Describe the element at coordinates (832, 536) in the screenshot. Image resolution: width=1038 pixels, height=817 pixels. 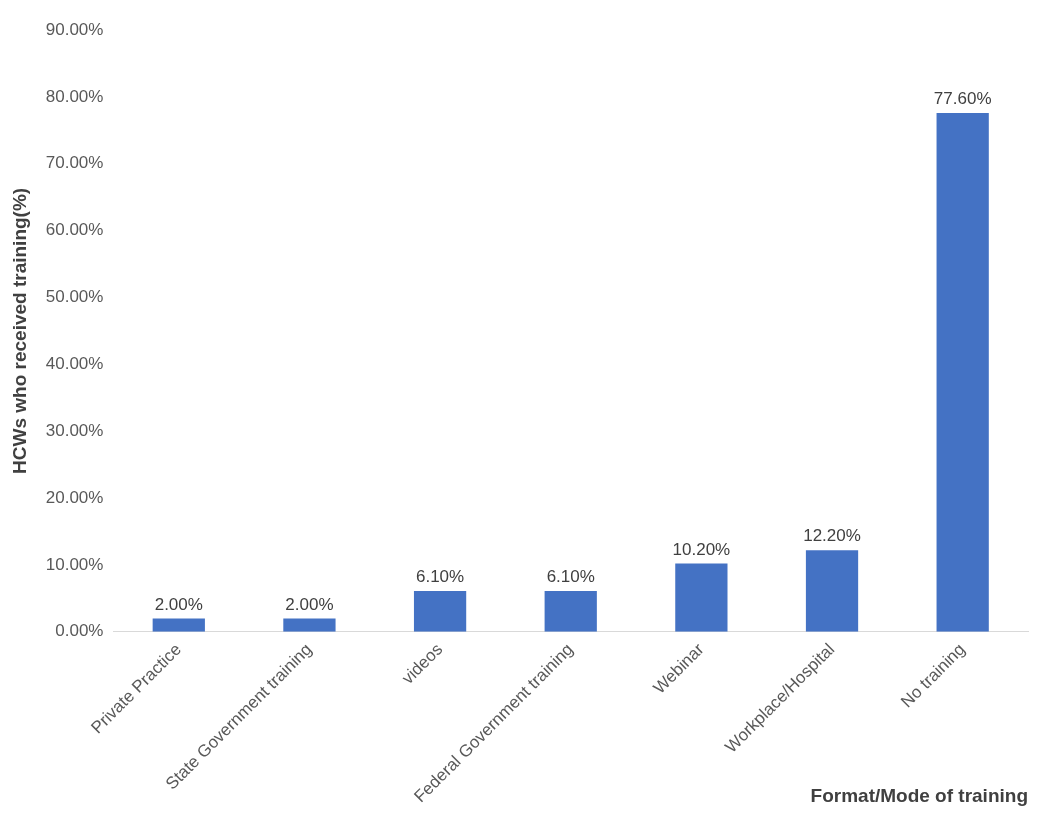
I see `data-label: 12.20%` at that location.